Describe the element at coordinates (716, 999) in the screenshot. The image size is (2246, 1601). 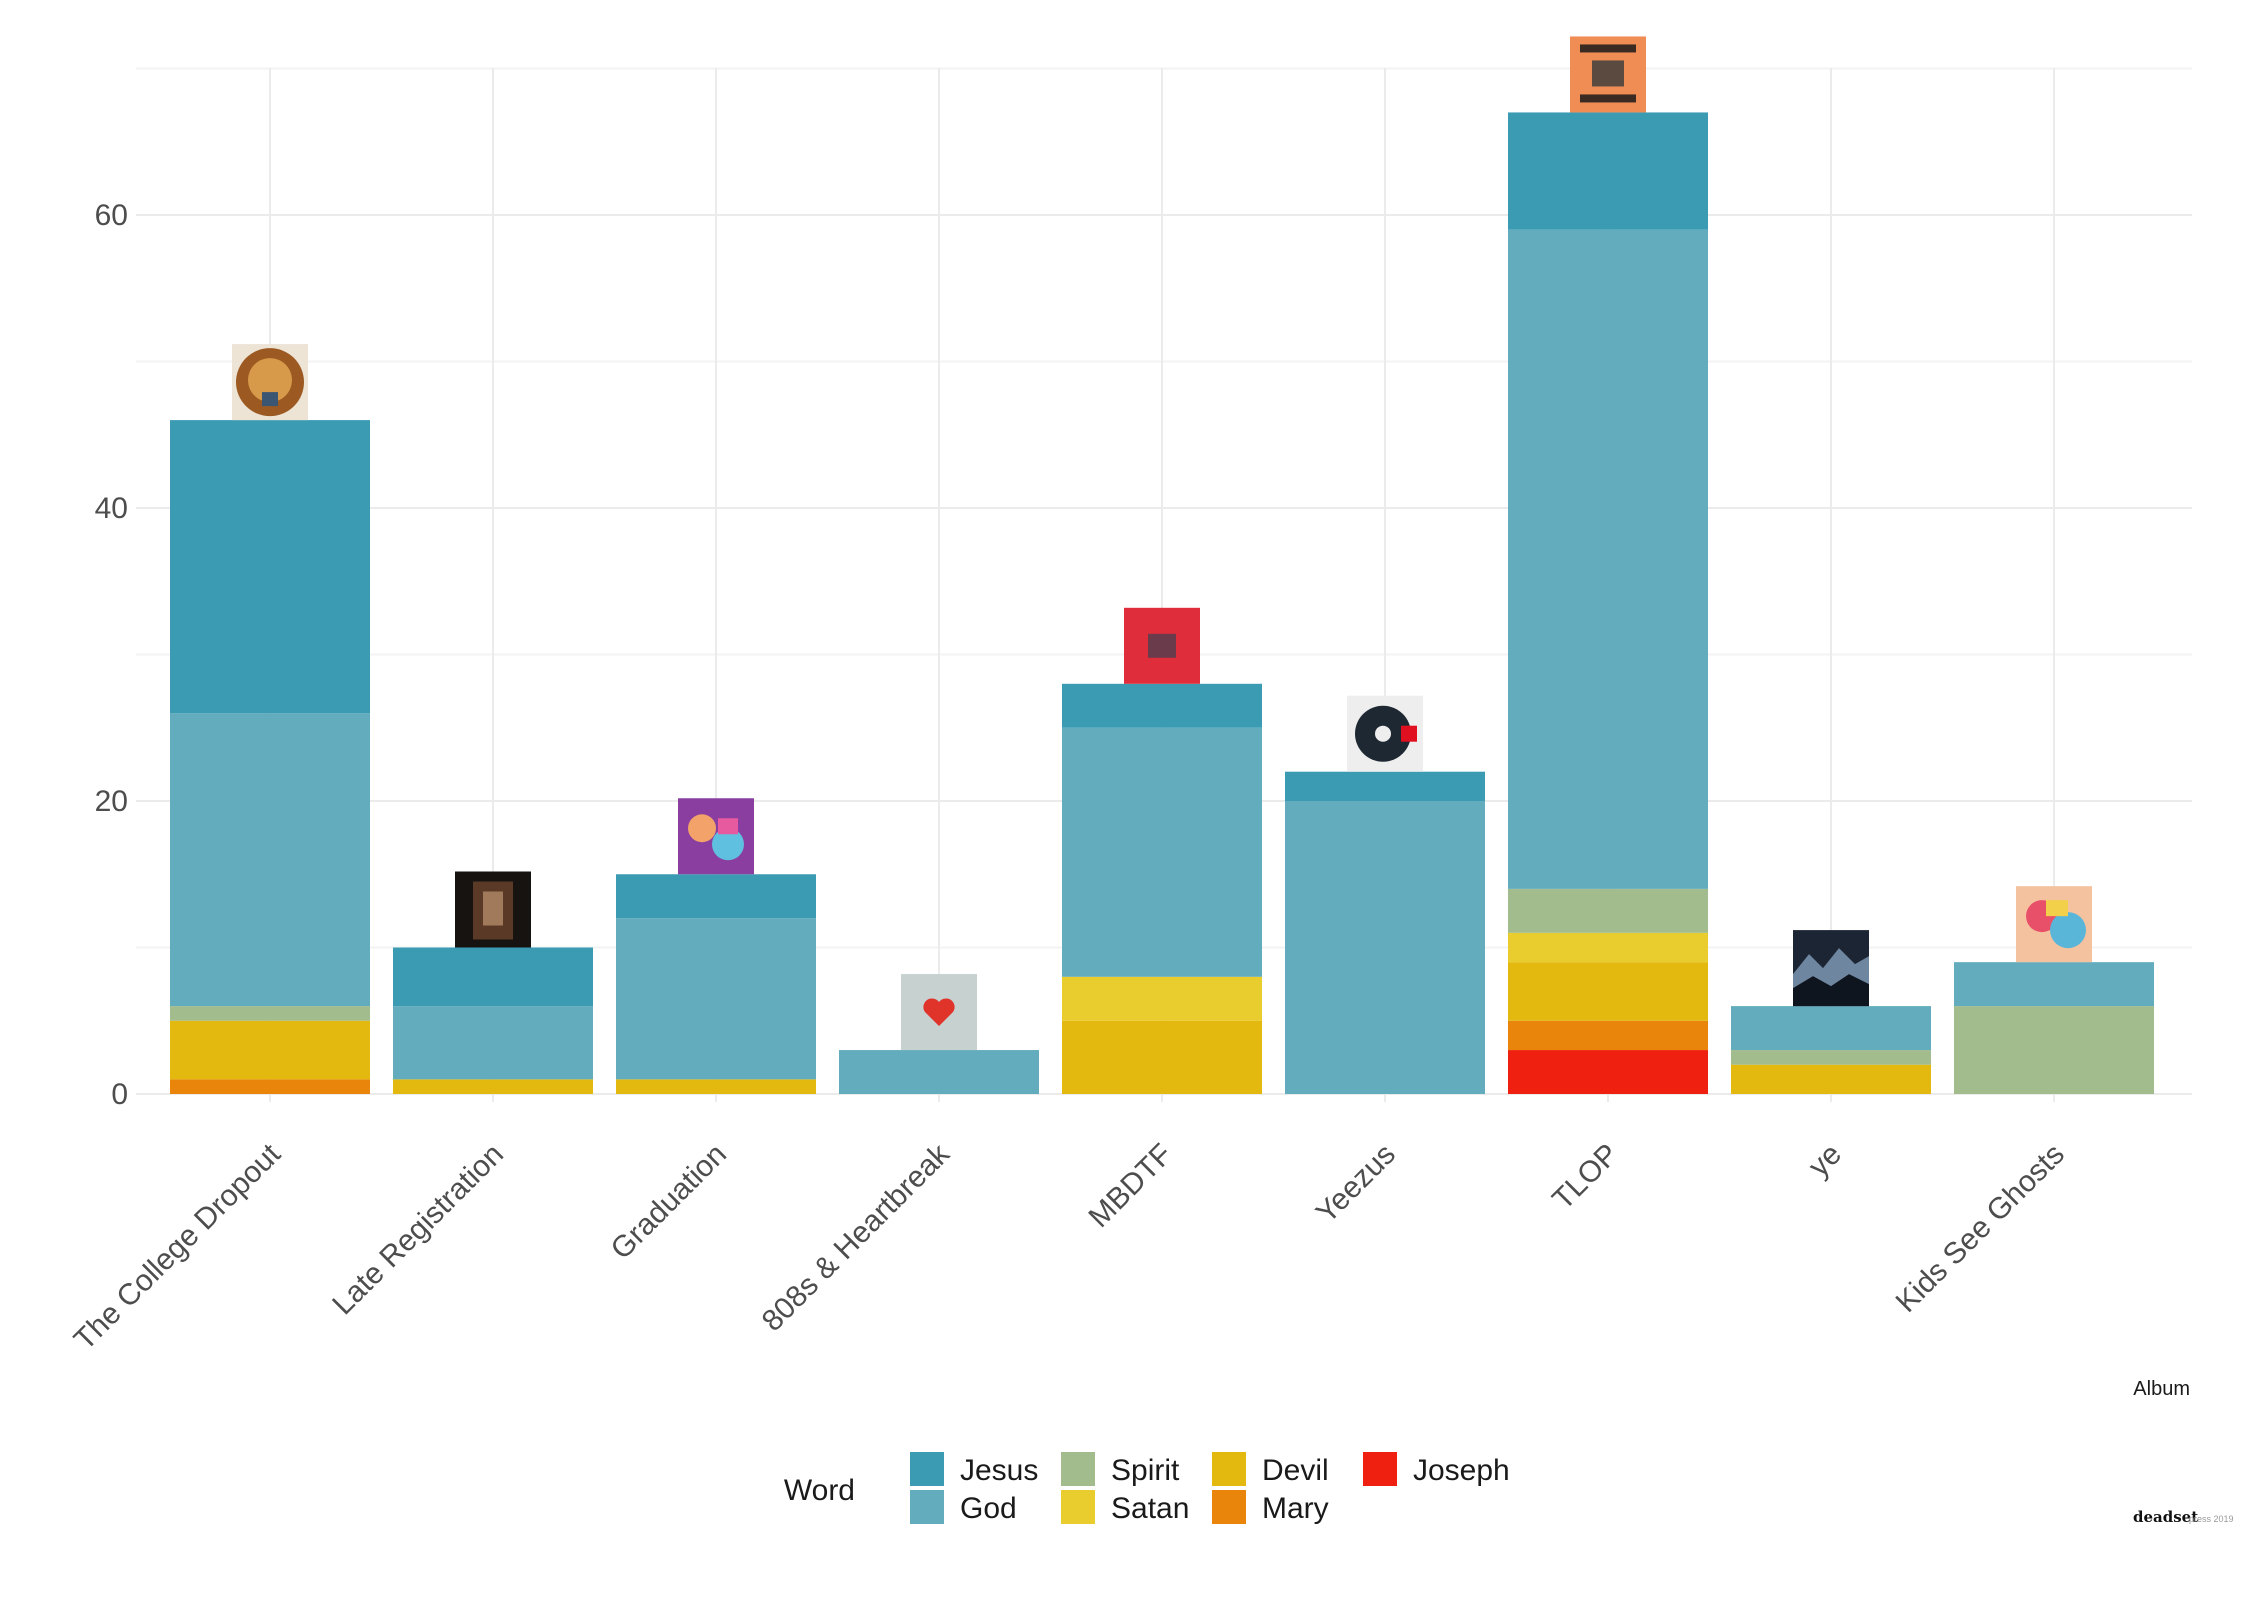
I see `bar-segment-graduation-god` at that location.